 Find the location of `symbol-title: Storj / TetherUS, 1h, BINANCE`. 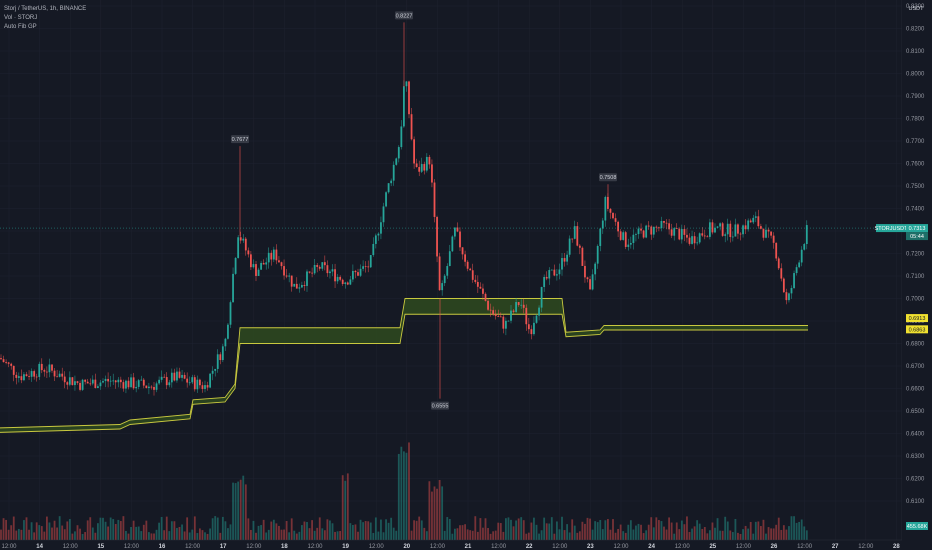

symbol-title: Storj / TetherUS, 1h, BINANCE is located at coordinates (45, 9).